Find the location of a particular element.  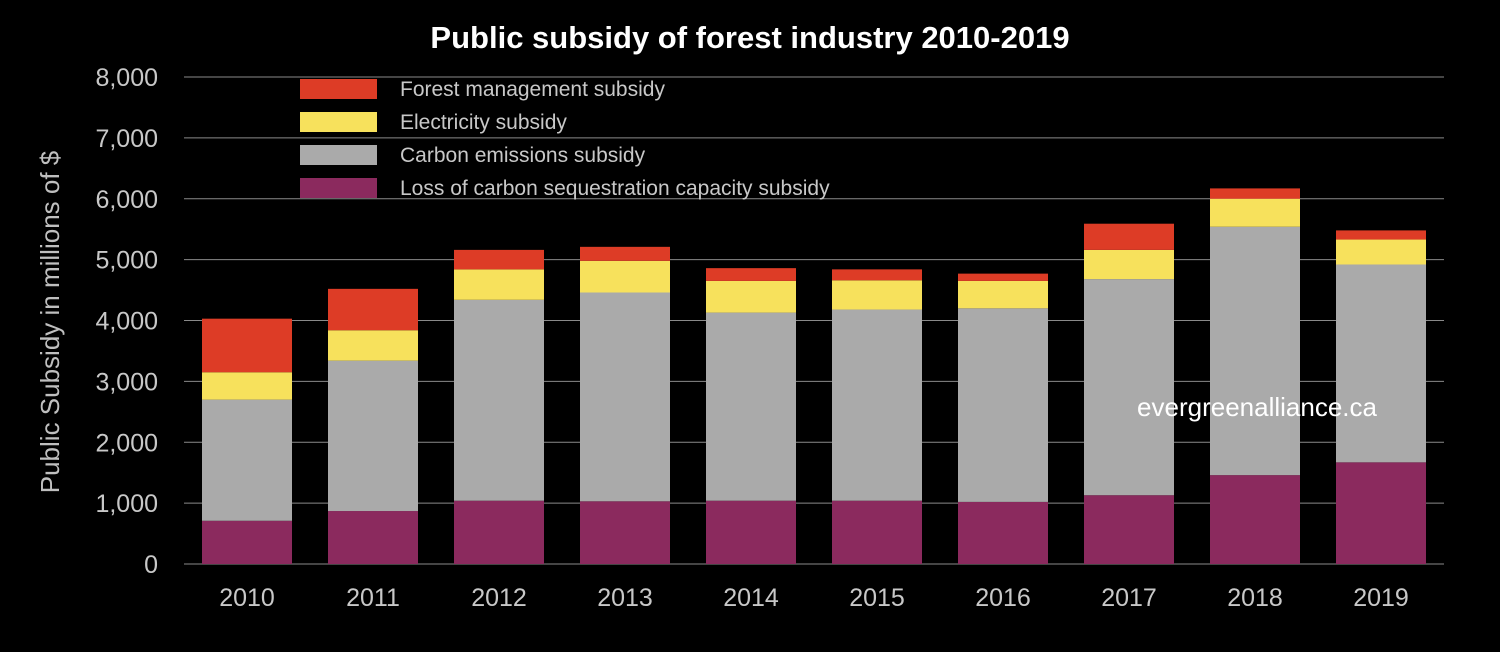

y-tick-label: 4,000 is located at coordinates (126, 322).